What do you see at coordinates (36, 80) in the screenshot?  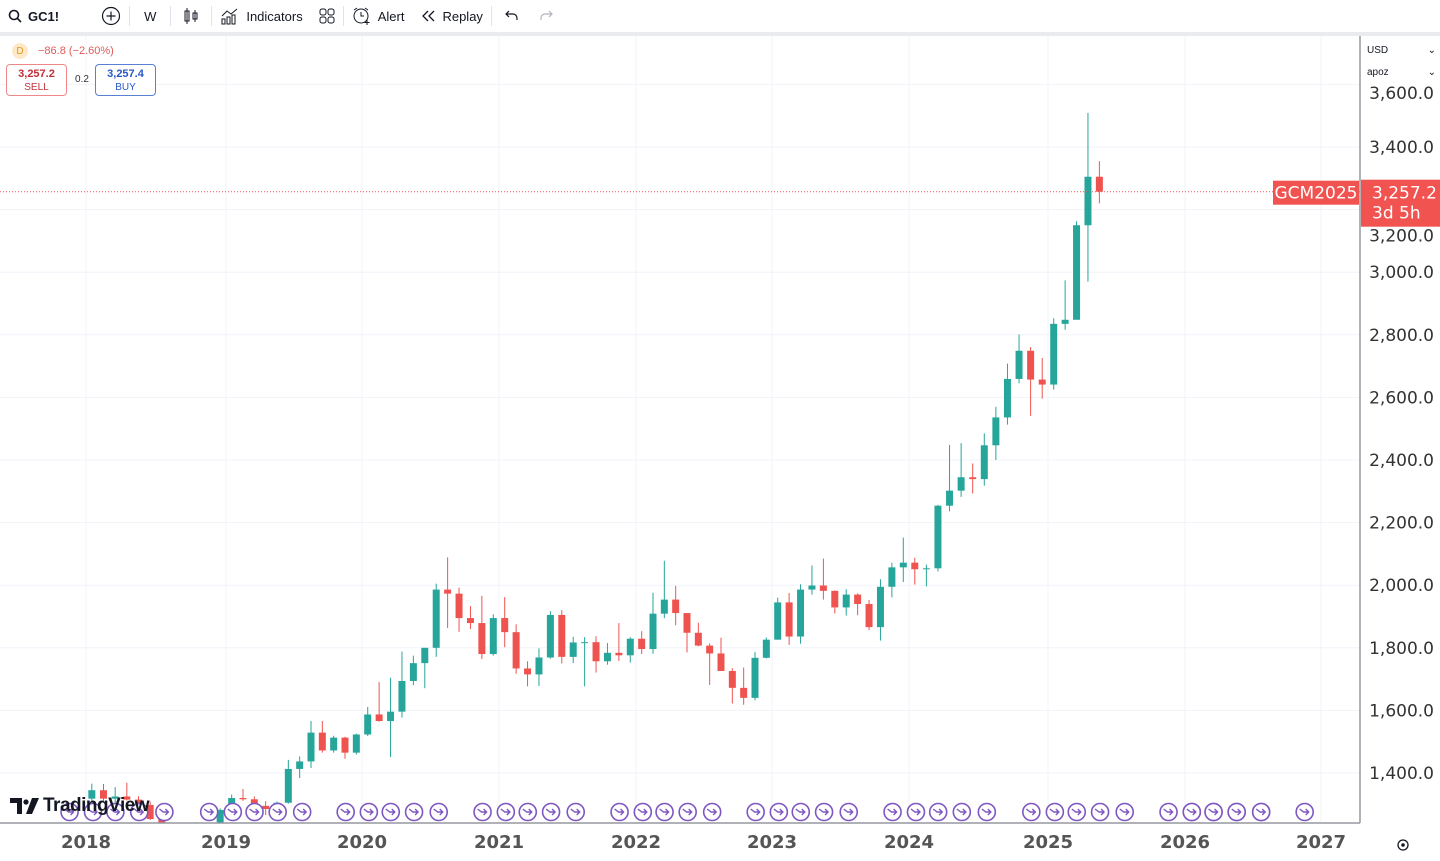 I see `sell-button: 3,257.2 SELL` at bounding box center [36, 80].